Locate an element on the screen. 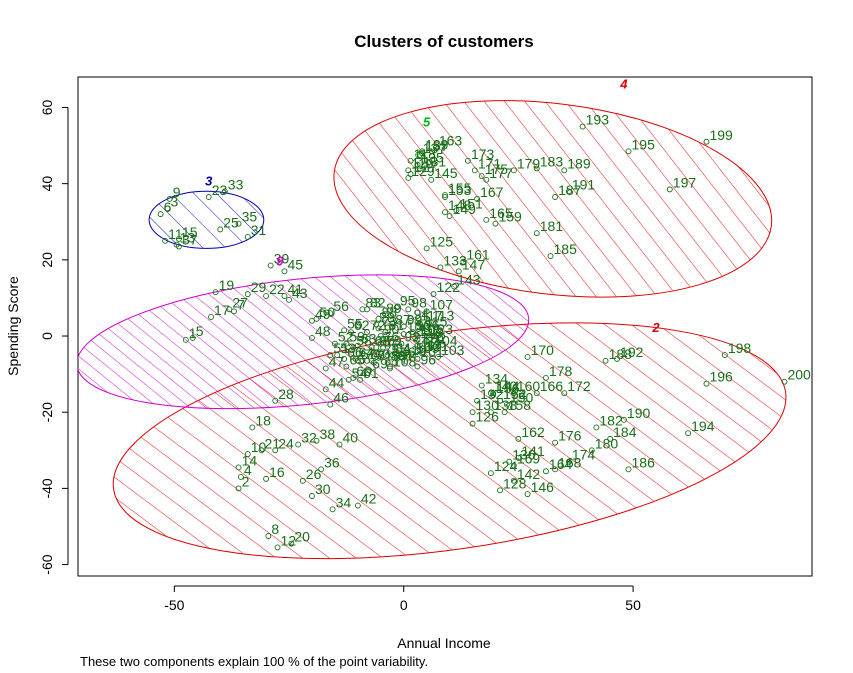  point-label-152: 152 is located at coordinates (515, 394).